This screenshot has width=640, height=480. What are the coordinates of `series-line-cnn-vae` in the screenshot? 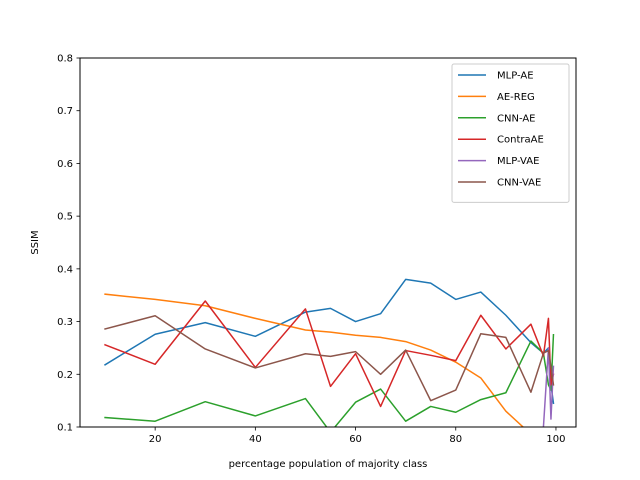 It's located at (329, 358).